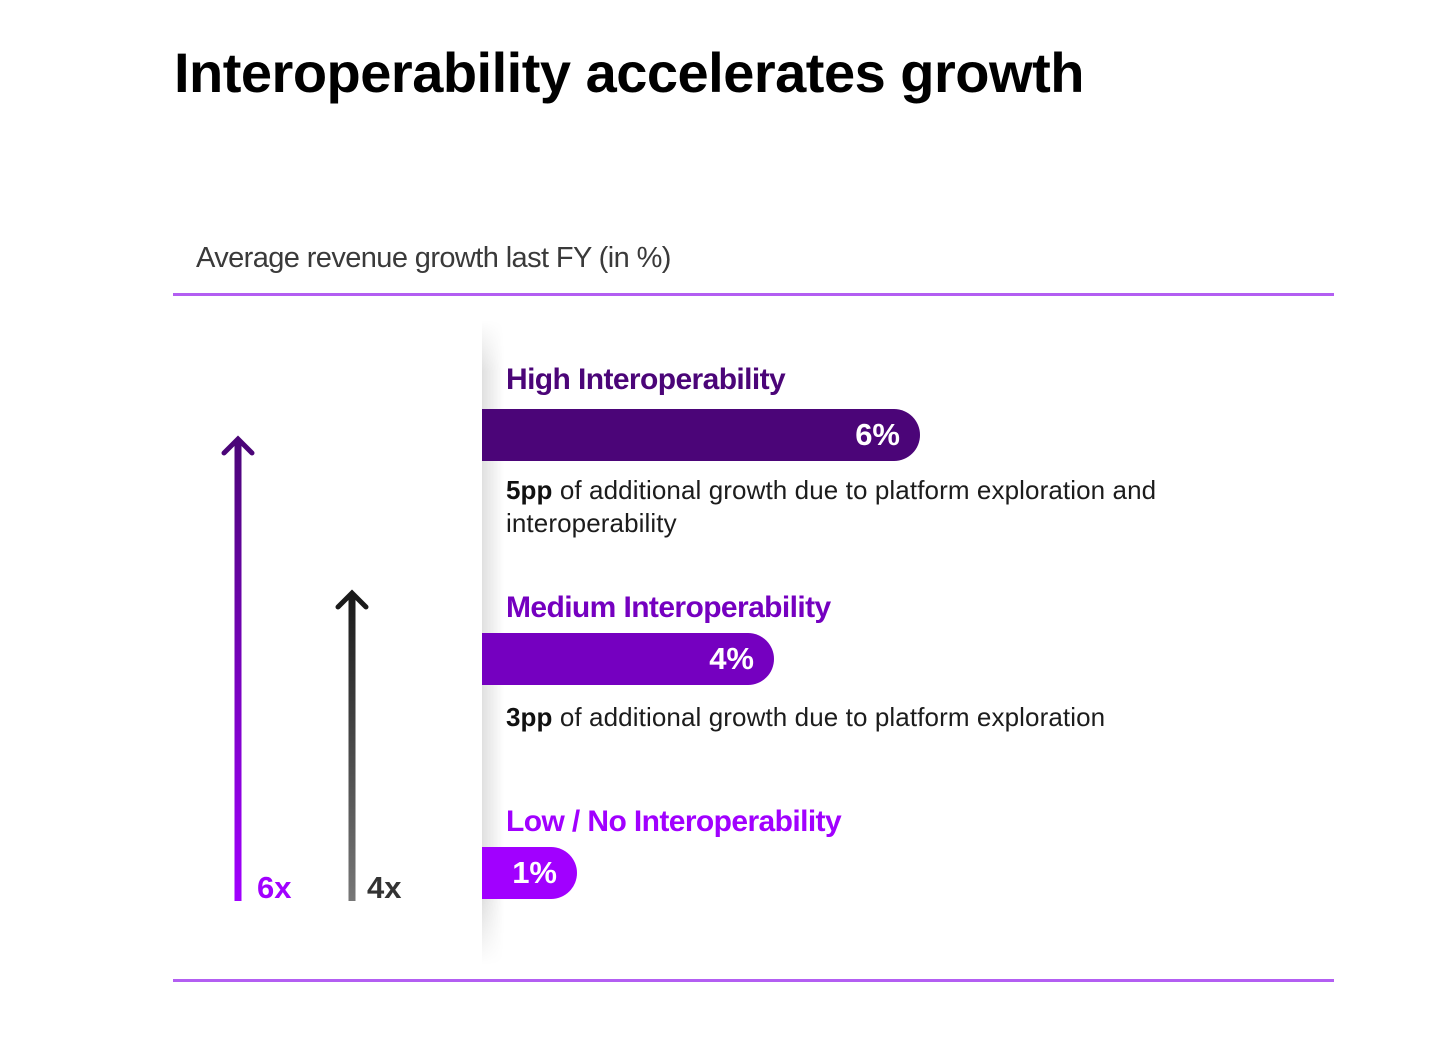 The width and height of the screenshot is (1440, 1054). I want to click on arrow-head-6x, so click(238, 445).